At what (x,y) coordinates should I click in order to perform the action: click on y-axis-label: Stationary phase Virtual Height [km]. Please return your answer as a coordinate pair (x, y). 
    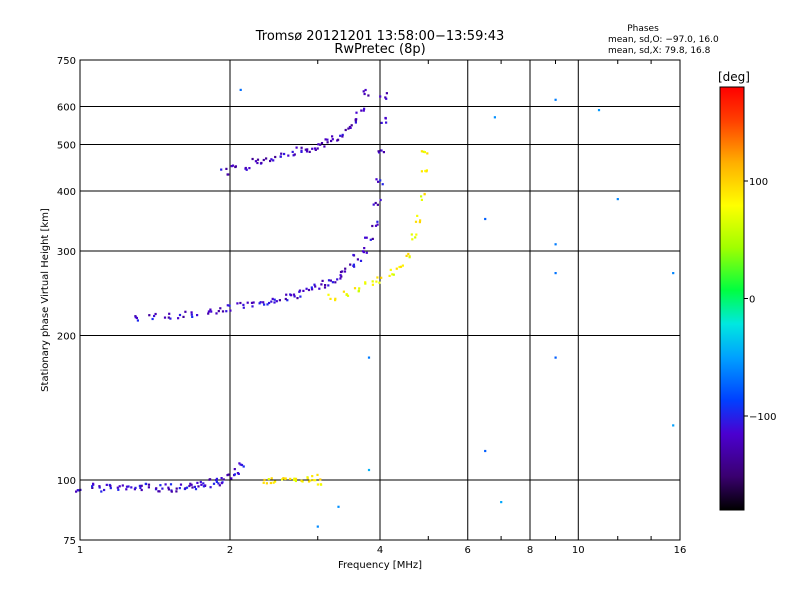
    Looking at the image, I should click on (45, 300).